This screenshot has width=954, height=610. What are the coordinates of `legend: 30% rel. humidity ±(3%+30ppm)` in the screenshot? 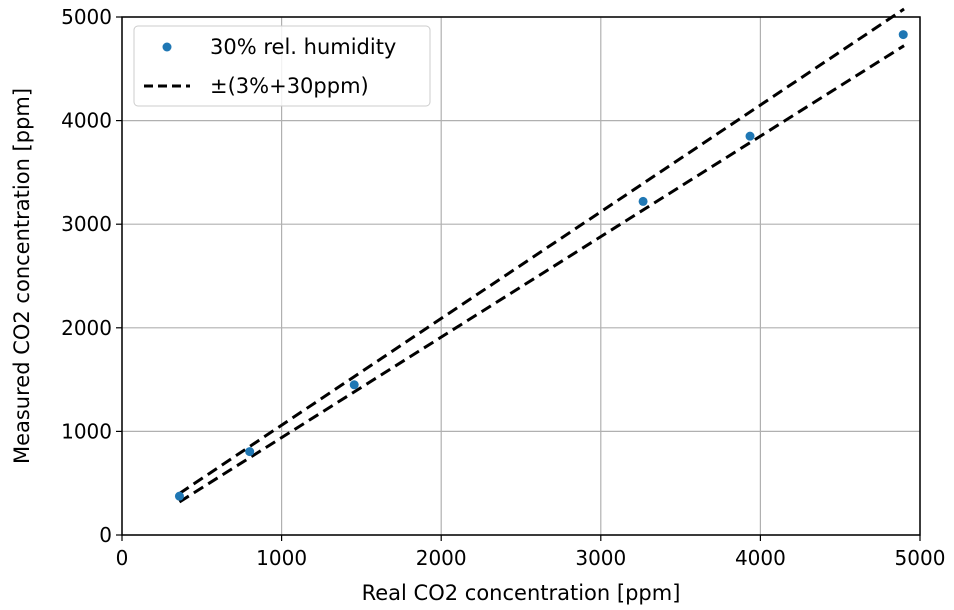 It's located at (282, 66).